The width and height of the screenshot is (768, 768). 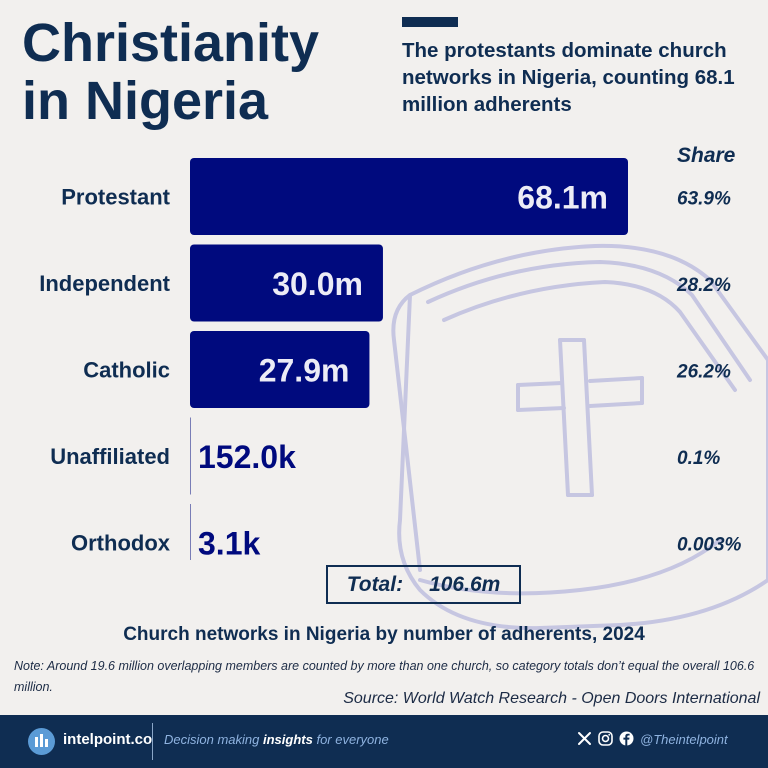 I want to click on tagline-pre: Decision making, so click(x=213, y=739).